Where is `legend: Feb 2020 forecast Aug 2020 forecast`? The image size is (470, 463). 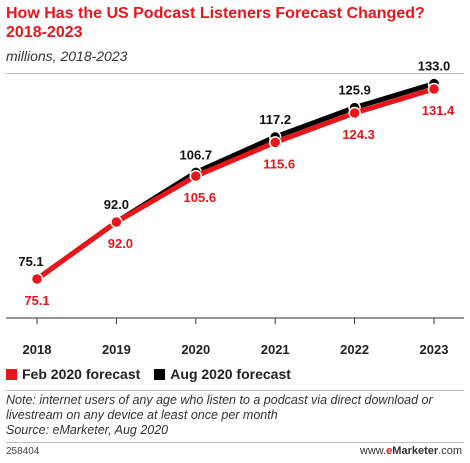 legend: Feb 2020 forecast Aug 2020 forecast is located at coordinates (155, 374).